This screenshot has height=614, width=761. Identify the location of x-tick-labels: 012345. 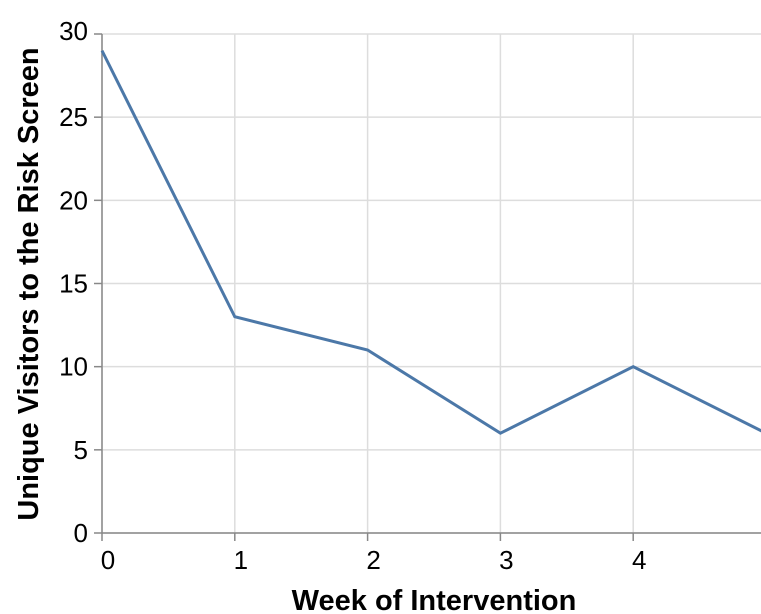
(374, 560).